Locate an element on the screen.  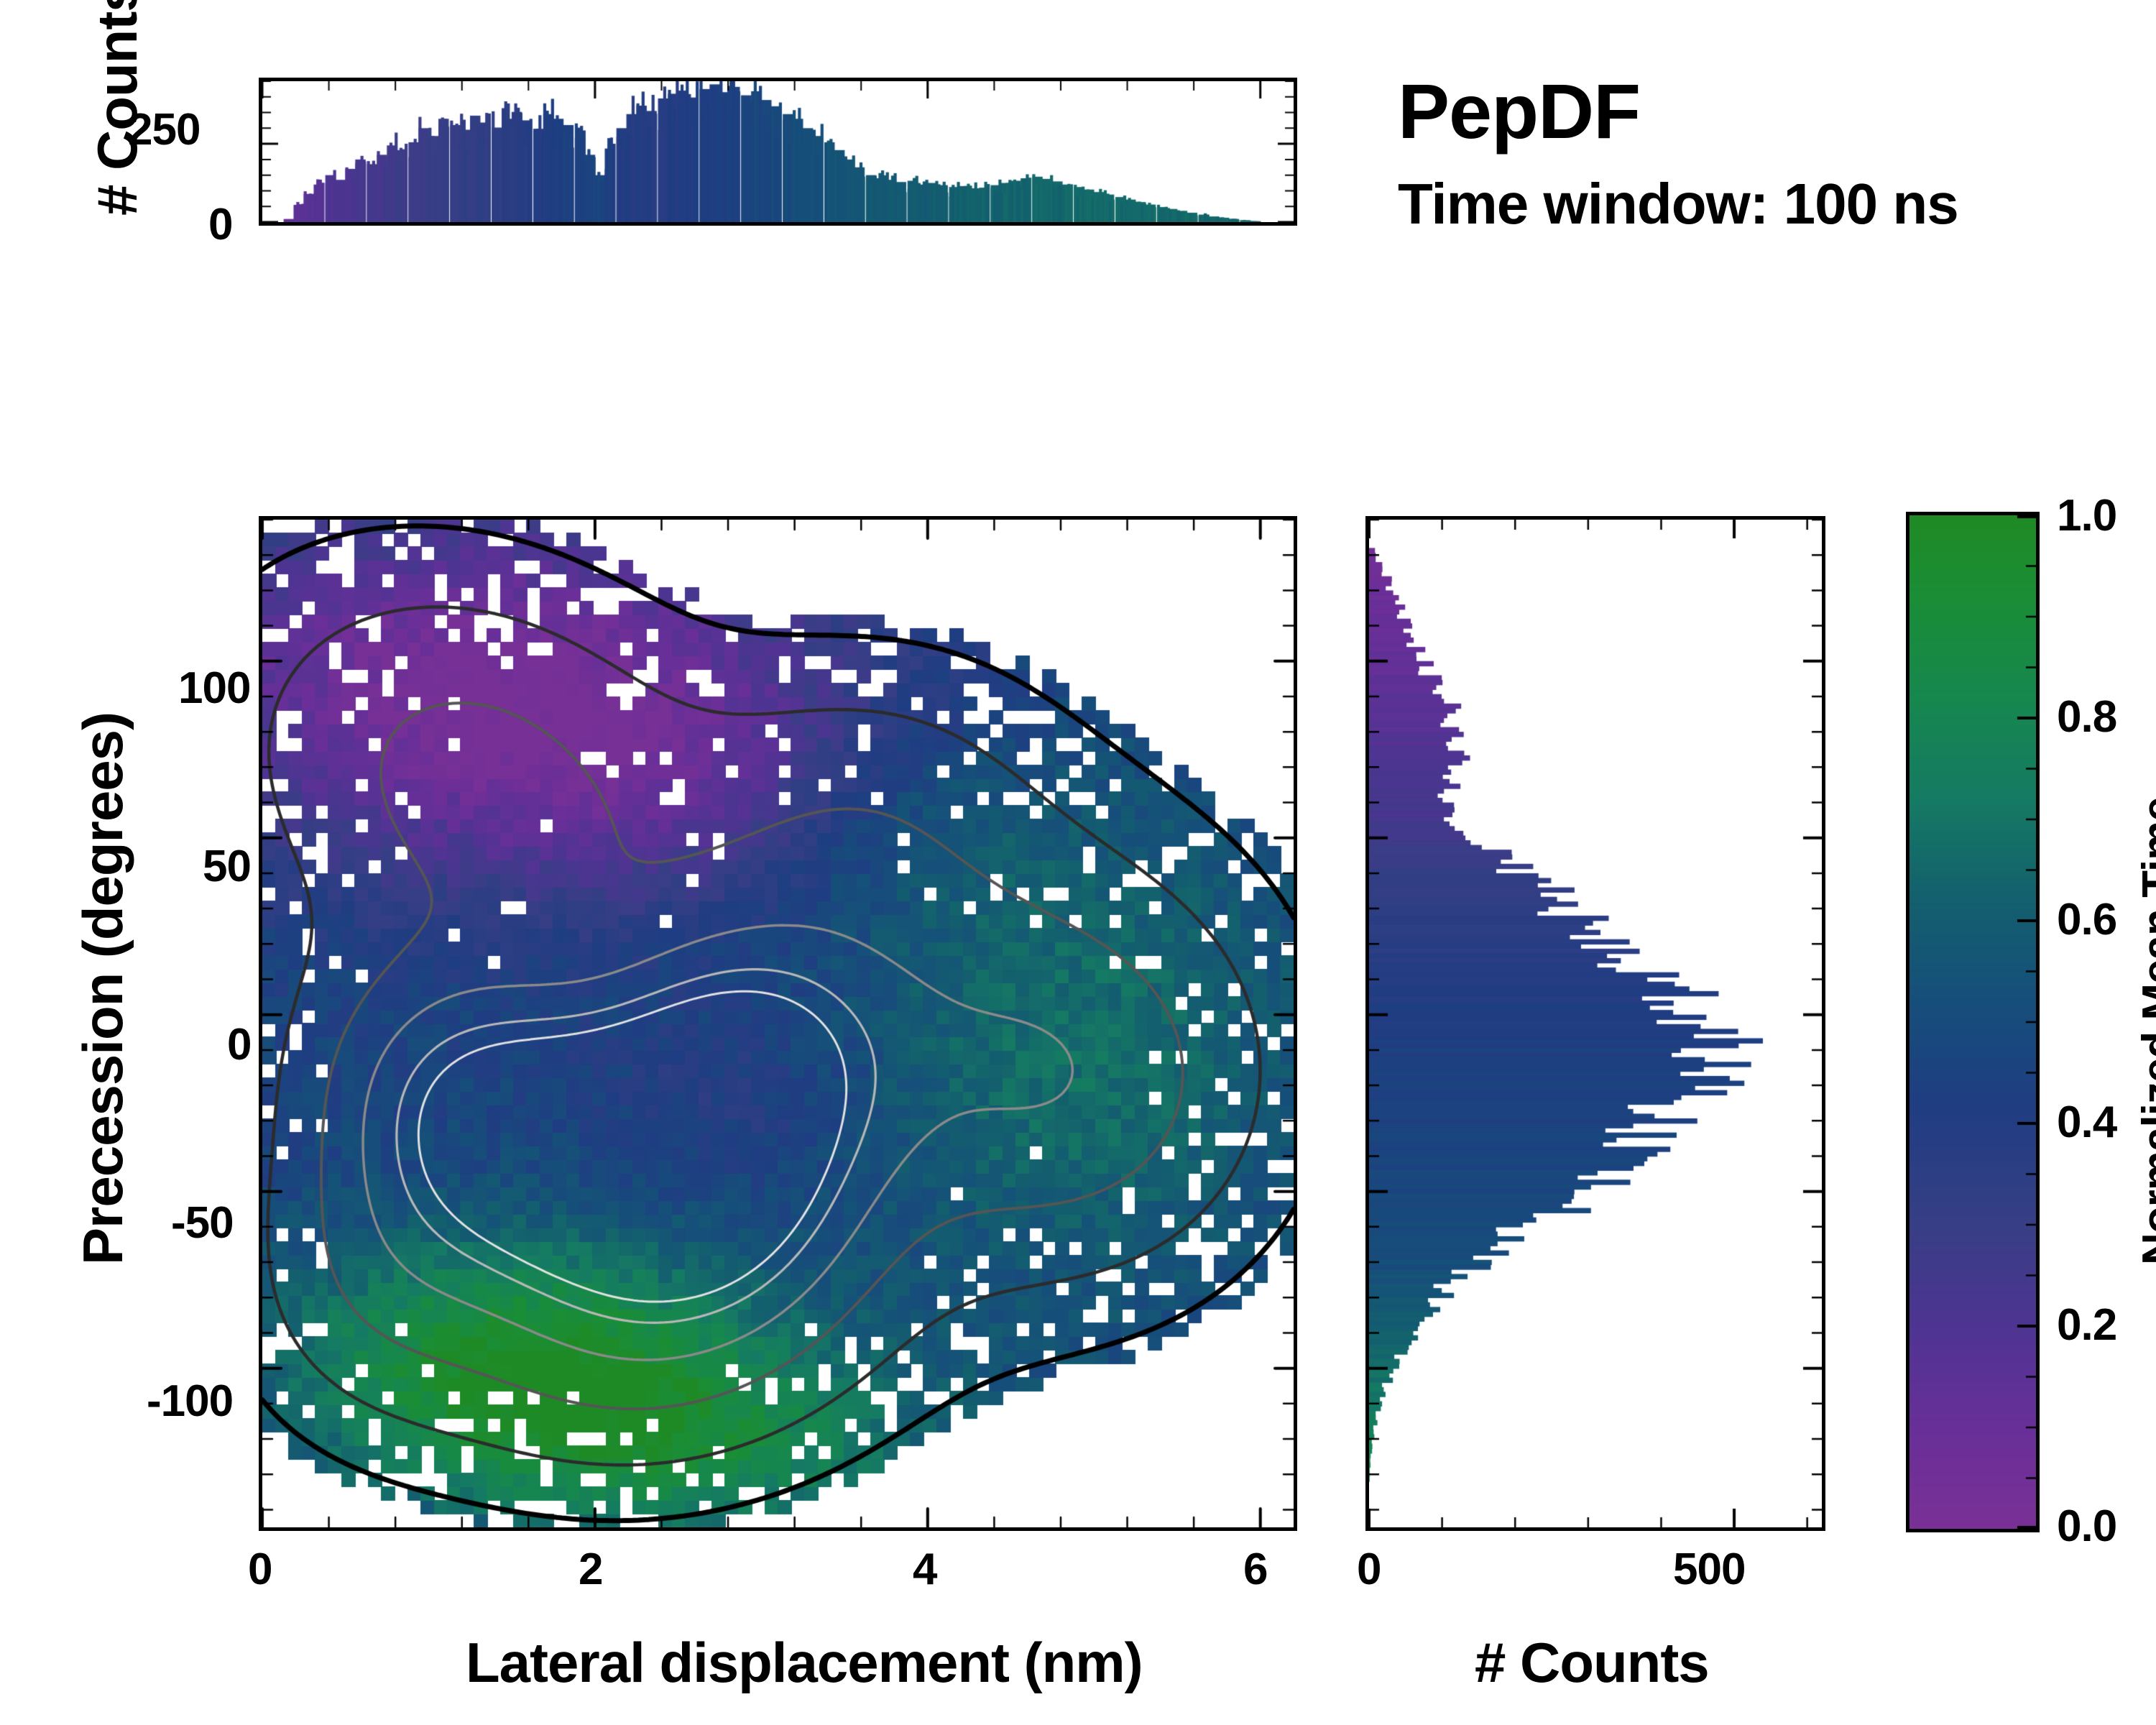
main-xtick-label-6: 6 is located at coordinates (1256, 1569).